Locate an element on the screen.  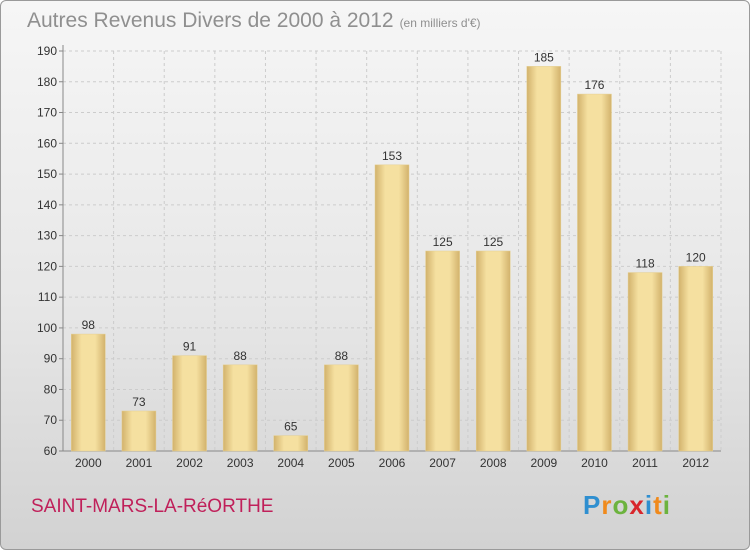
x-tick-label: 2010 is located at coordinates (594, 463).